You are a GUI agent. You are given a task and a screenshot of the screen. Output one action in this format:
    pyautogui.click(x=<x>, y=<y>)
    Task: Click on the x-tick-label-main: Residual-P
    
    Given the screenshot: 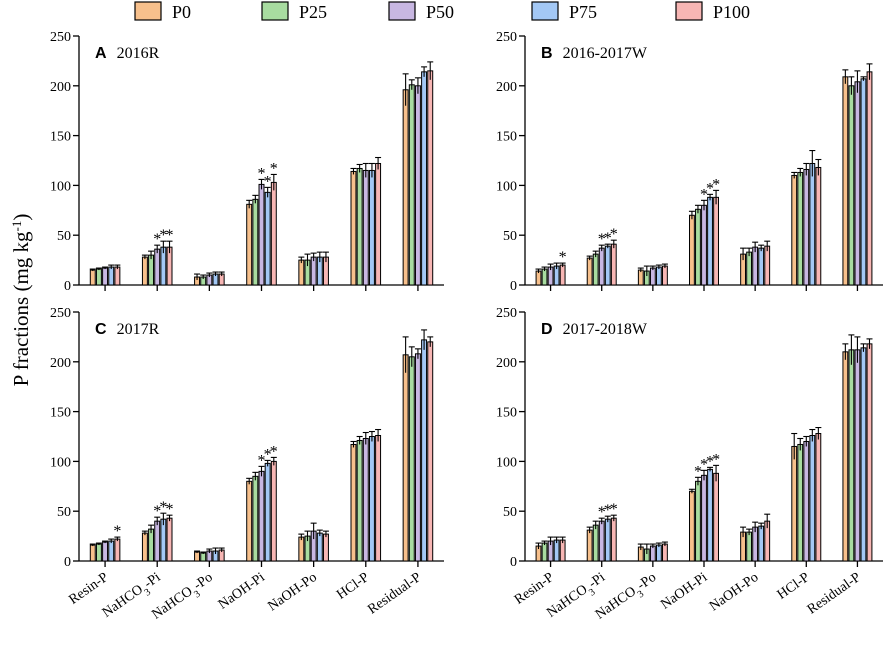 What is the action you would take?
    pyautogui.click(x=394, y=594)
    